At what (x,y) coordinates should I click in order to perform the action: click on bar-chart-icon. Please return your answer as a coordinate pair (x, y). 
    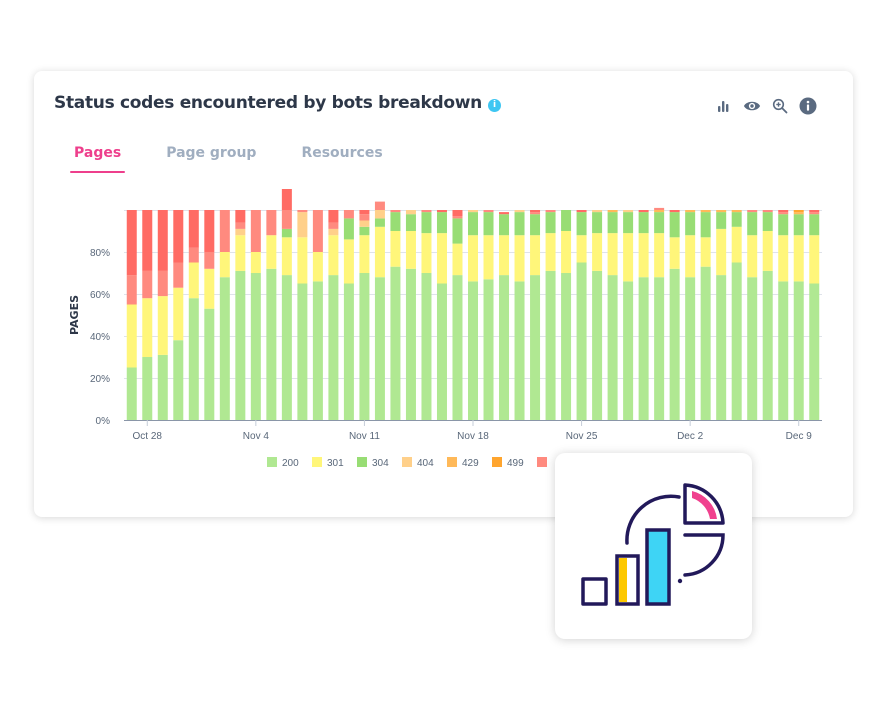
    Looking at the image, I should click on (724, 106).